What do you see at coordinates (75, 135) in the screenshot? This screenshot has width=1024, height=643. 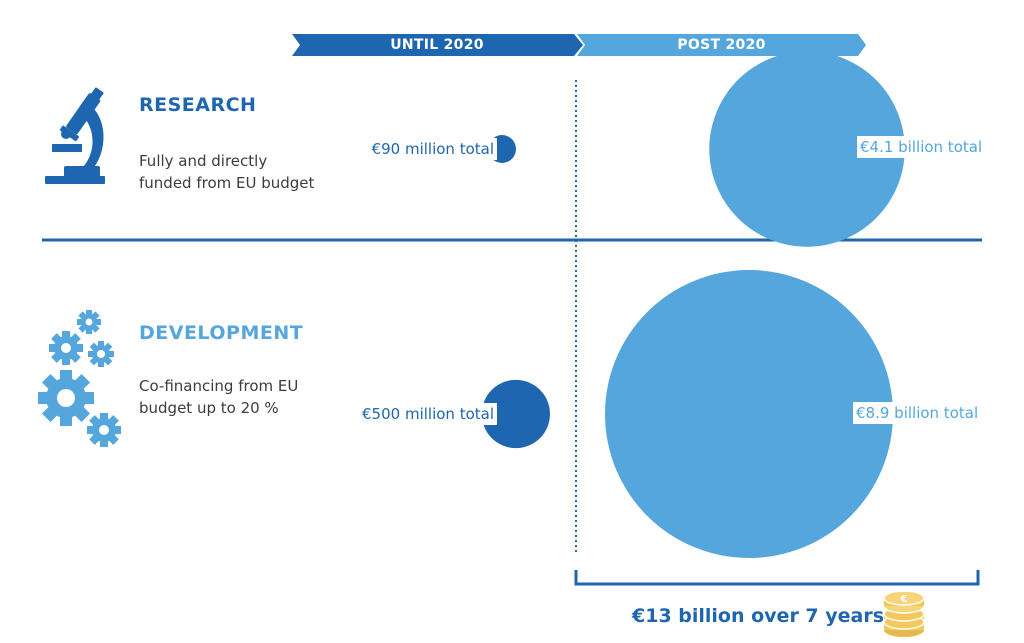 I see `microscope-icon` at bounding box center [75, 135].